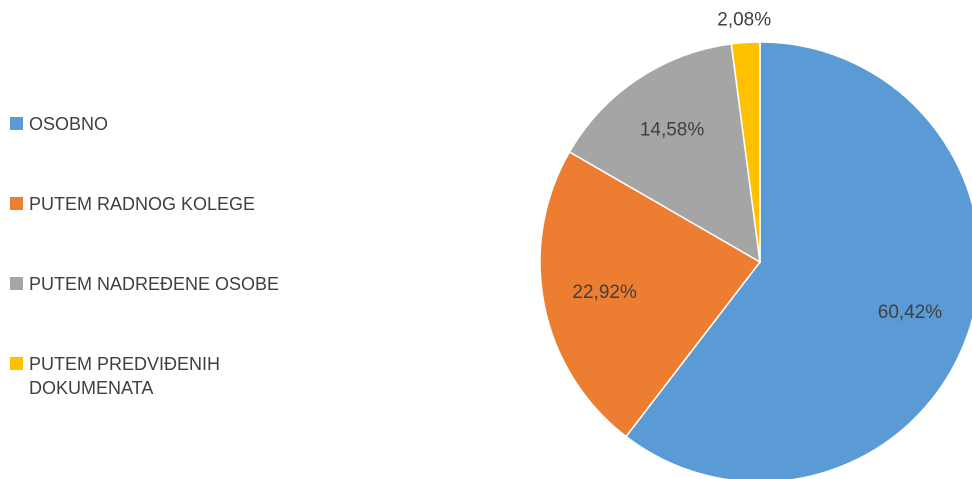  What do you see at coordinates (125, 376) in the screenshot?
I see `legend-label: PUTEM PREDVIĐENIH DOKUMENATA` at bounding box center [125, 376].